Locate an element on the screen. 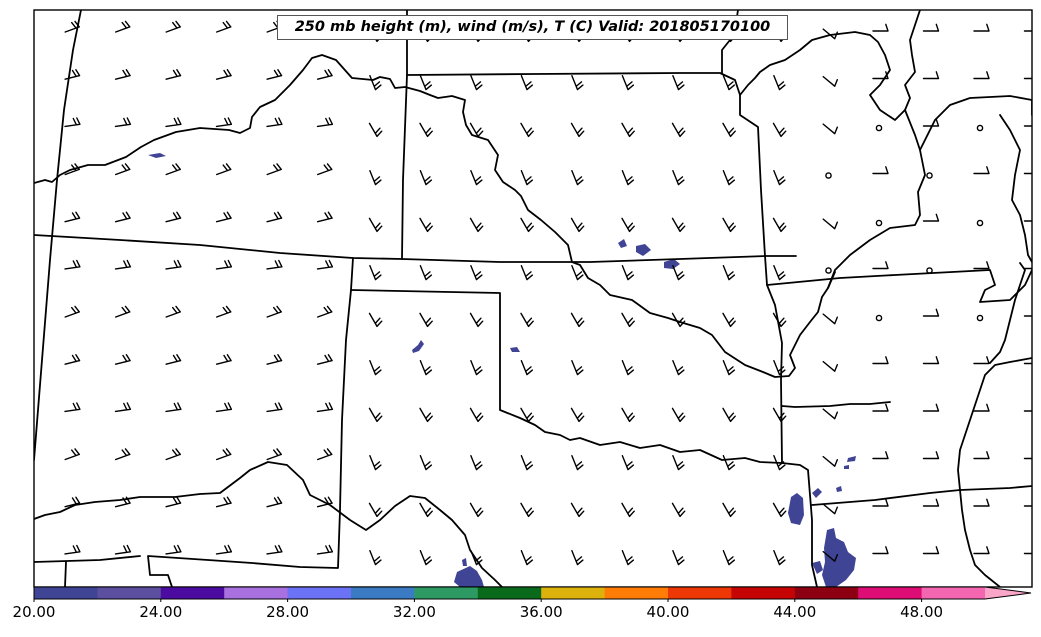  colorbar-tick-label: 40.00 is located at coordinates (668, 612).